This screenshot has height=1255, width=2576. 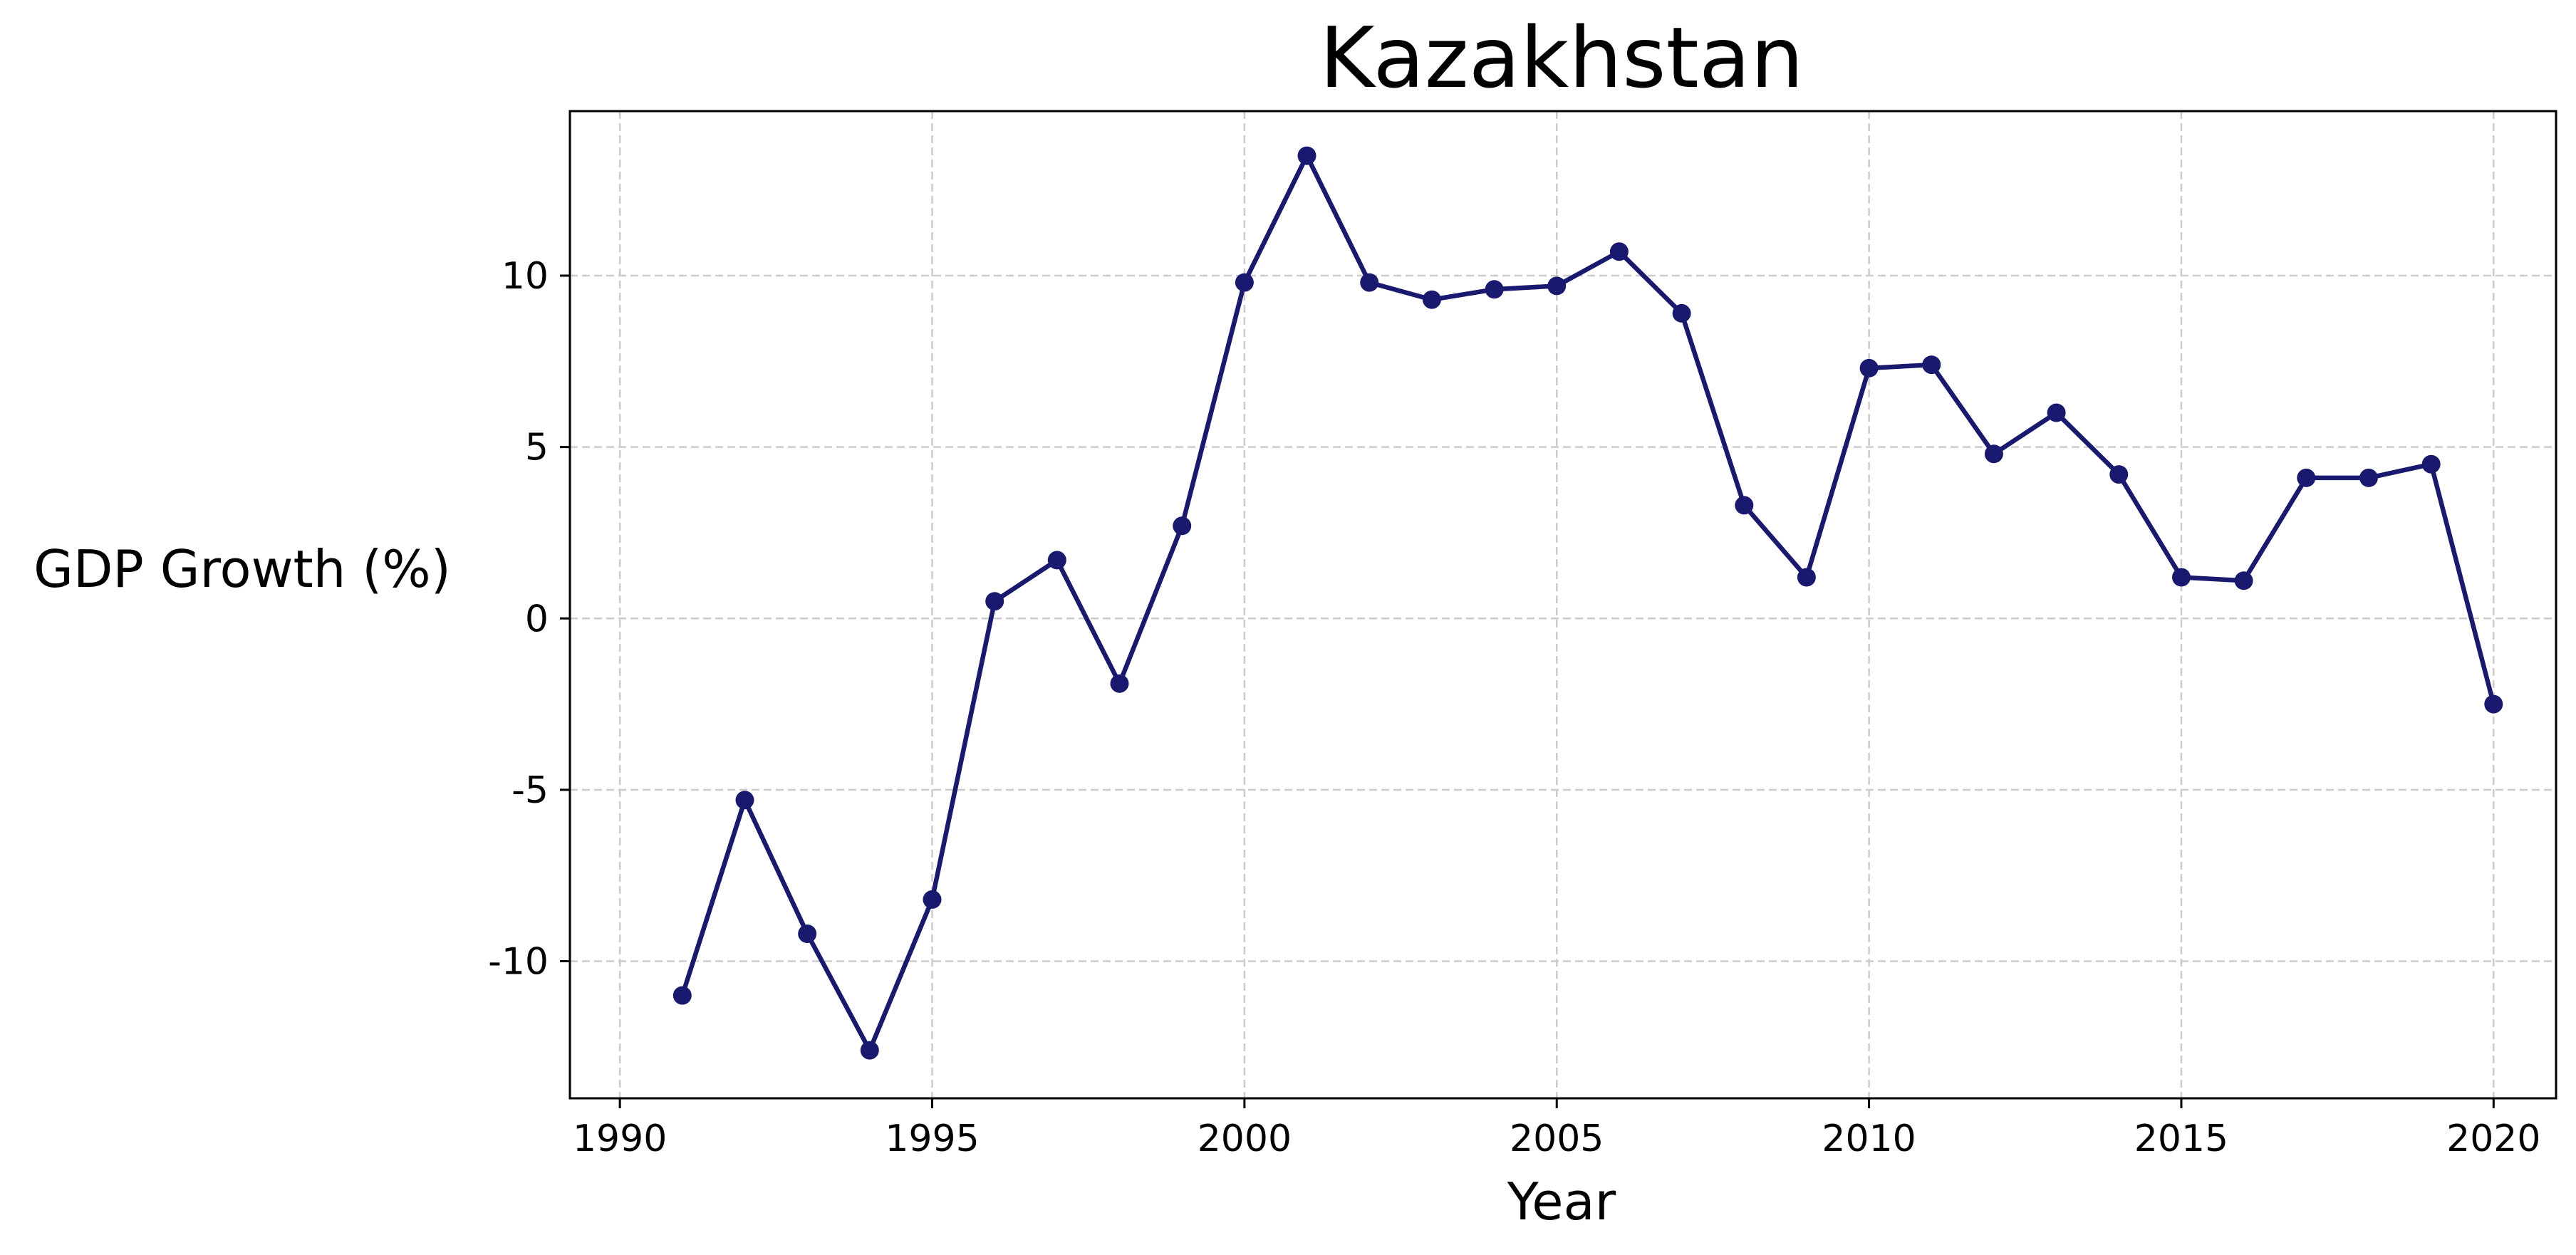 I want to click on x-tick-label: 2000, so click(x=1245, y=1139).